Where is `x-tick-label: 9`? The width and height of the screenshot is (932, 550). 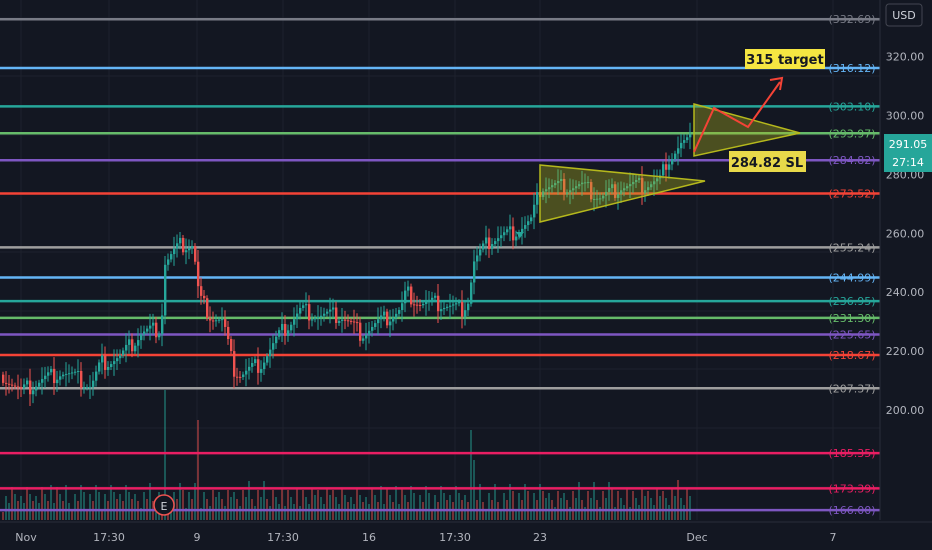
x-tick-label: 9 is located at coordinates (197, 537).